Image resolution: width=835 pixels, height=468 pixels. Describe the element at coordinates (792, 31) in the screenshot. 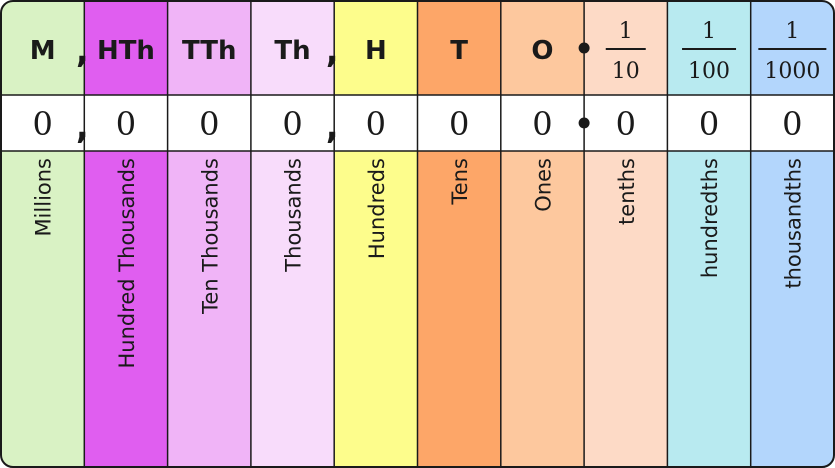

I see `header-thousandths-numerator: 1` at that location.